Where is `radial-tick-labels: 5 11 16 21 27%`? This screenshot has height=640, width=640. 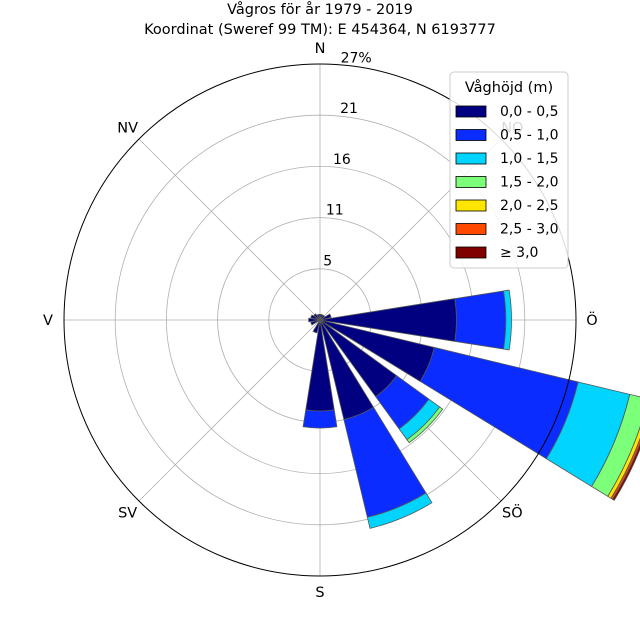
radial-tick-labels: 5 11 16 21 27% is located at coordinates (347, 160).